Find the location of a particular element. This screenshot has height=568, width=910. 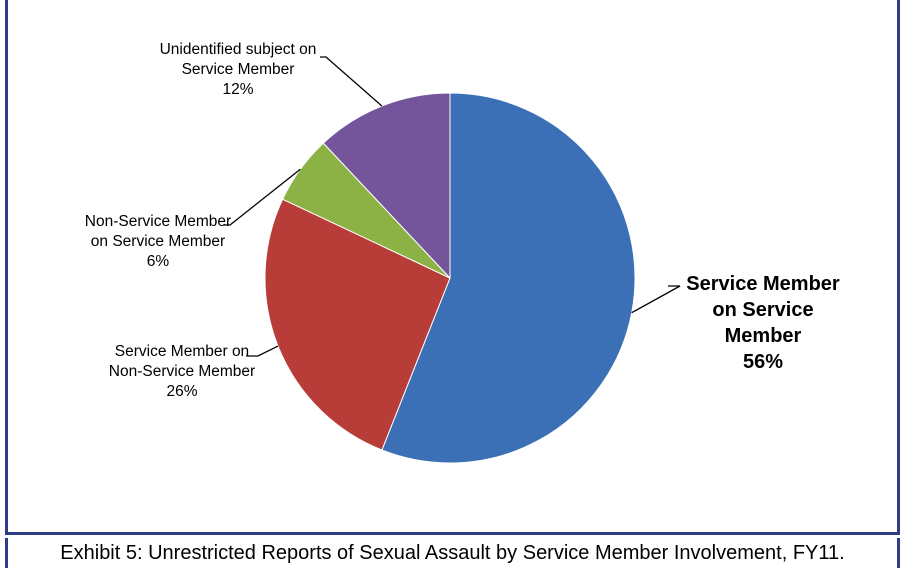

slice-label-service-member-on-service-member: Service Member on Service Member 56% is located at coordinates (763, 323).